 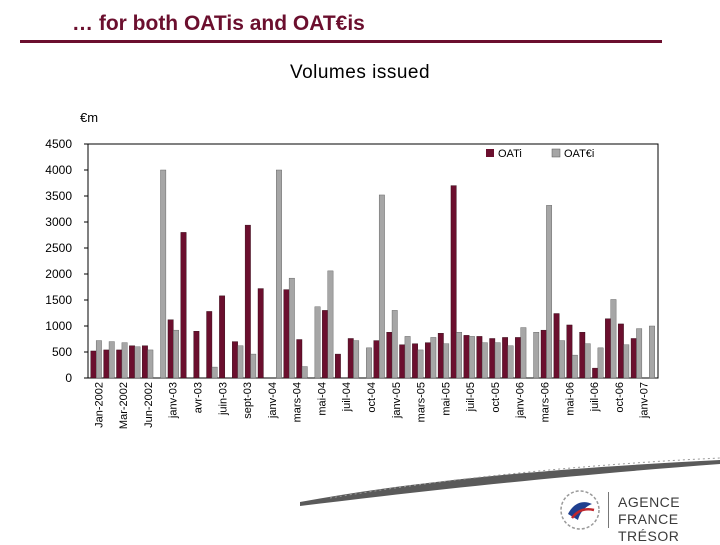 I want to click on agency-emblem-icon, so click(x=580, y=510).